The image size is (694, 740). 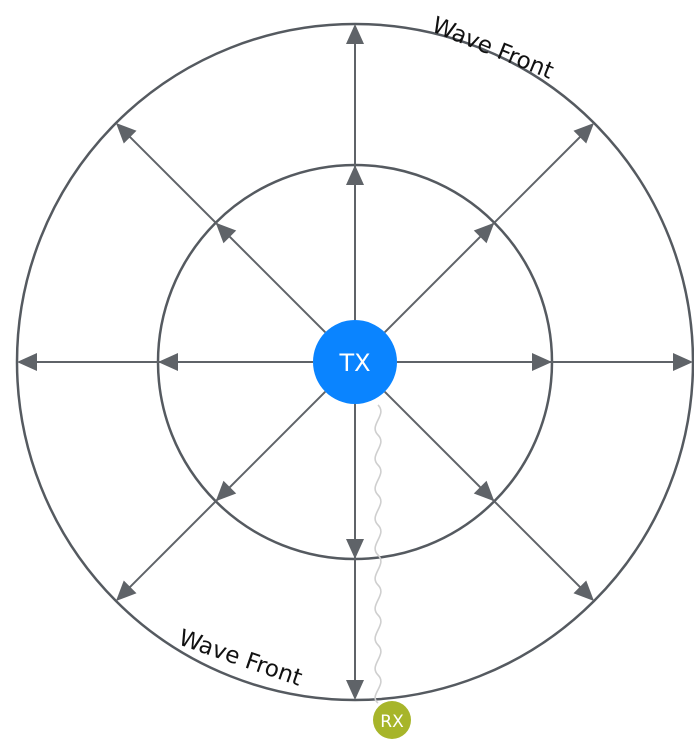 I want to click on signal-path-squiggle, so click(x=378, y=554).